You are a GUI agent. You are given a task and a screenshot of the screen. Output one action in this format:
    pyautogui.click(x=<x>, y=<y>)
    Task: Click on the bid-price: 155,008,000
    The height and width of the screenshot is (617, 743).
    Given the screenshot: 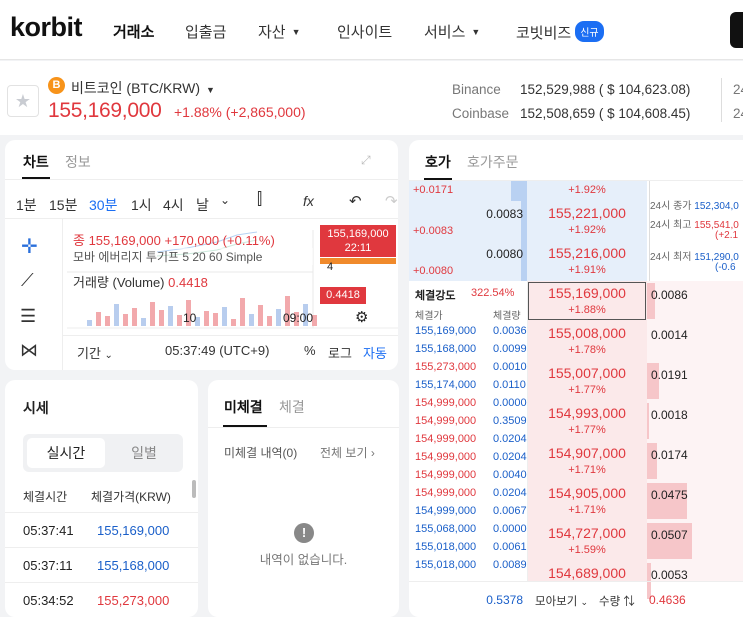 What is the action you would take?
    pyautogui.click(x=587, y=333)
    